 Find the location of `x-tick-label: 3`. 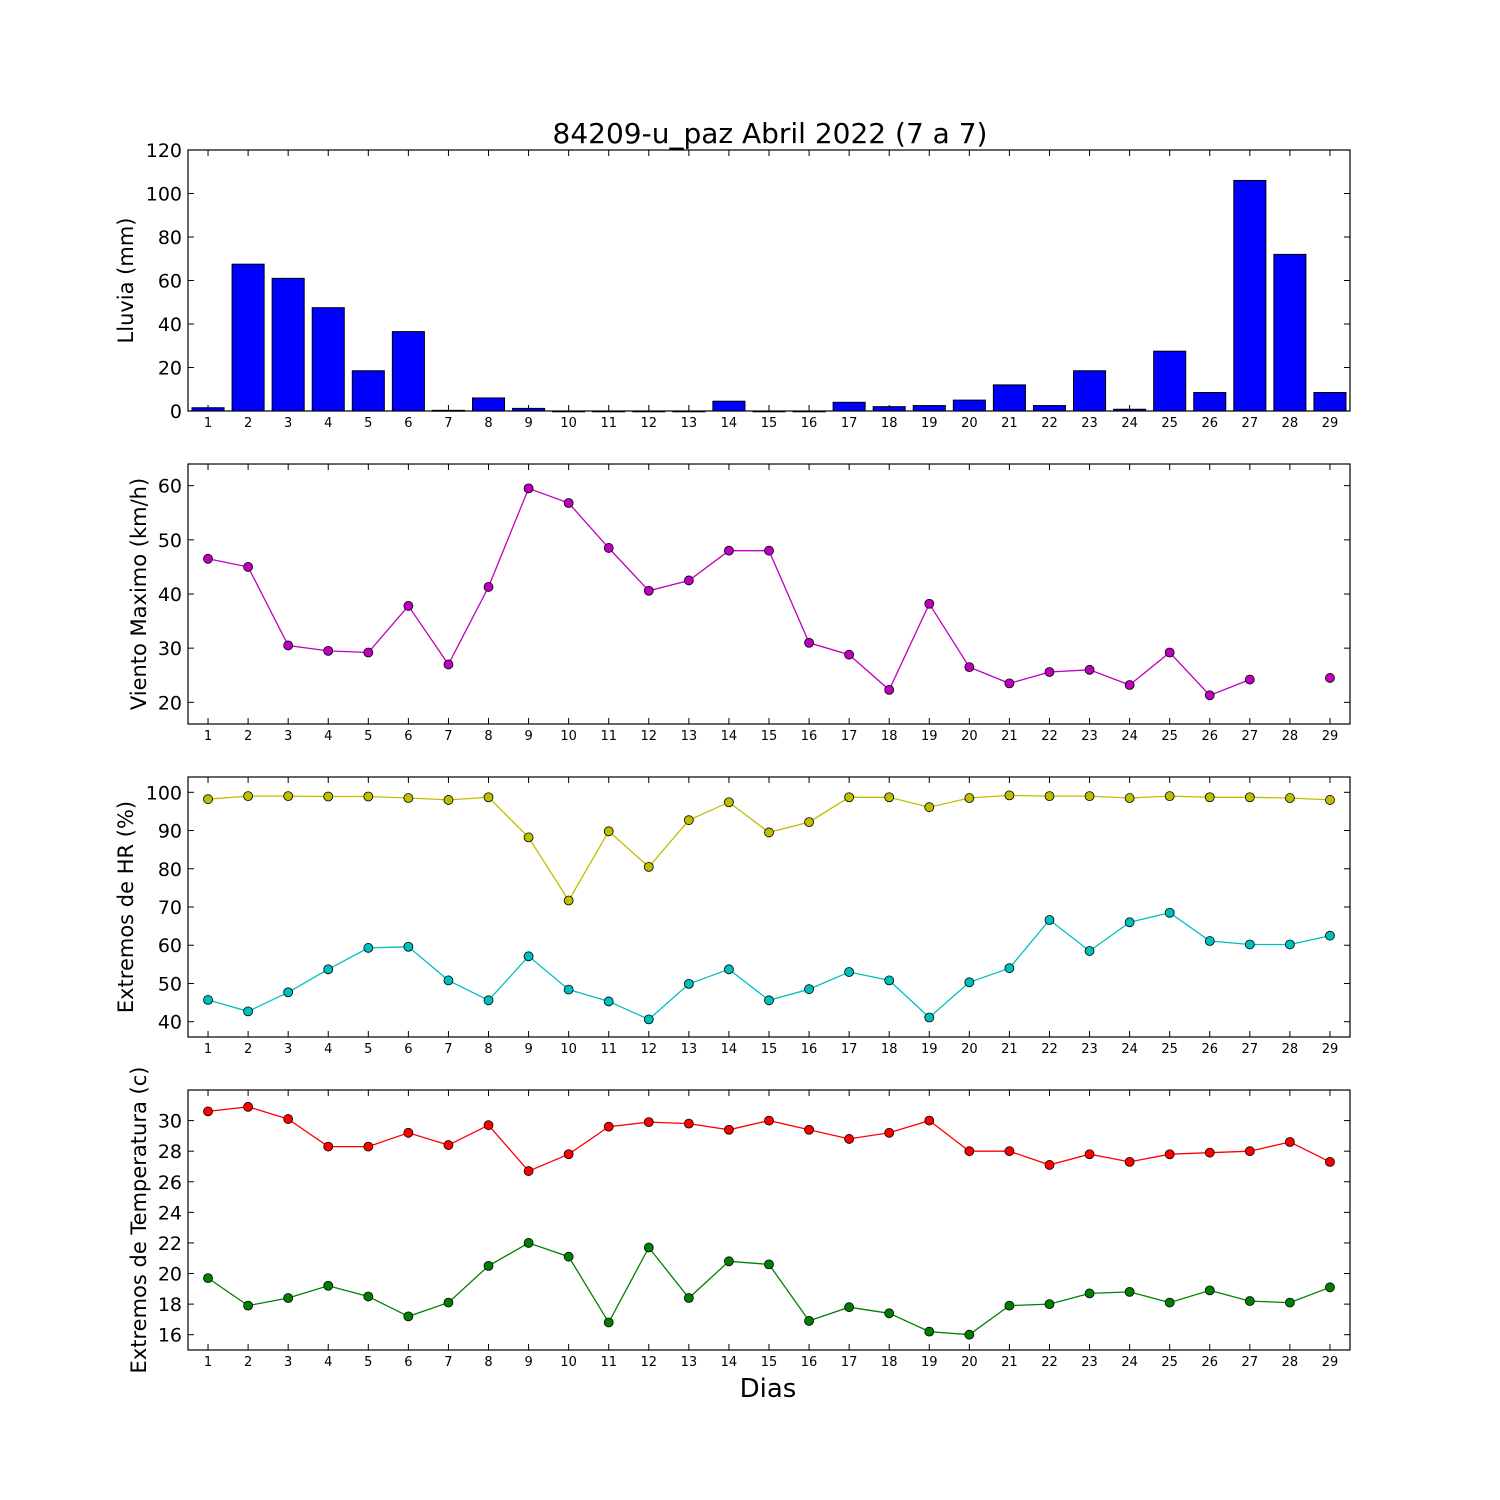

x-tick-label: 3 is located at coordinates (288, 736).